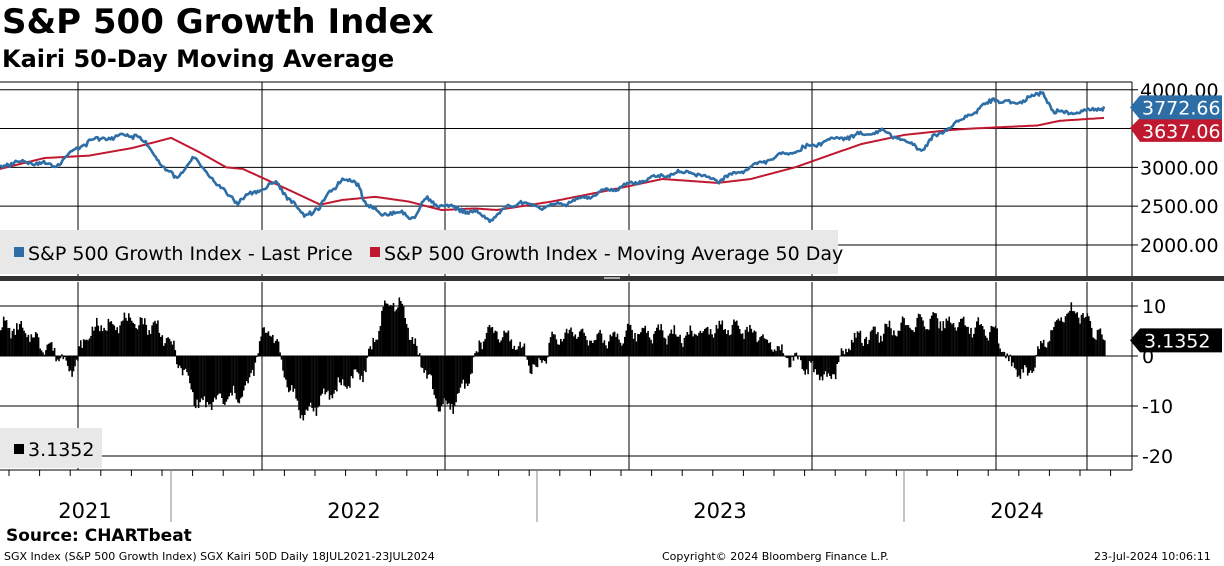 This screenshot has height=566, width=1224. Describe the element at coordinates (19, 449) in the screenshot. I see `kairi-legend-swatch` at that location.